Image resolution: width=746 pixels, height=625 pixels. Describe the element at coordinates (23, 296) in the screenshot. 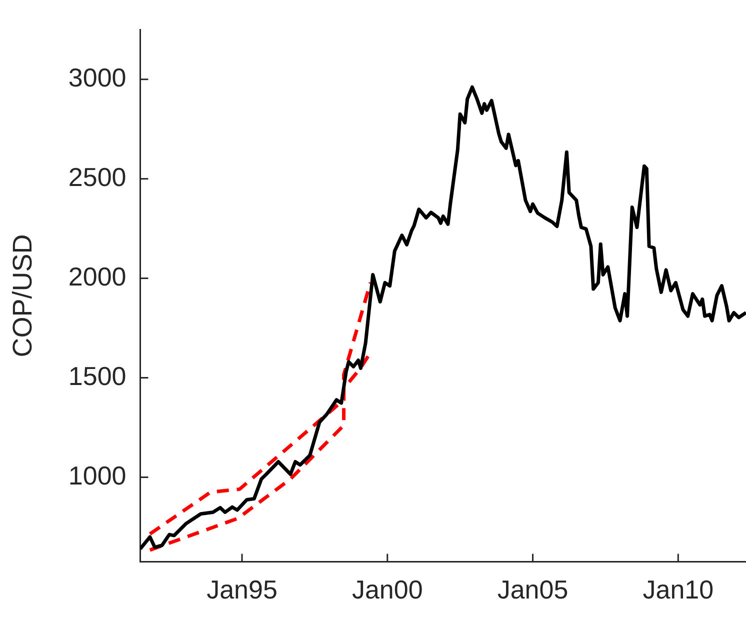

I see `y-axis-title: COP/USD` at that location.